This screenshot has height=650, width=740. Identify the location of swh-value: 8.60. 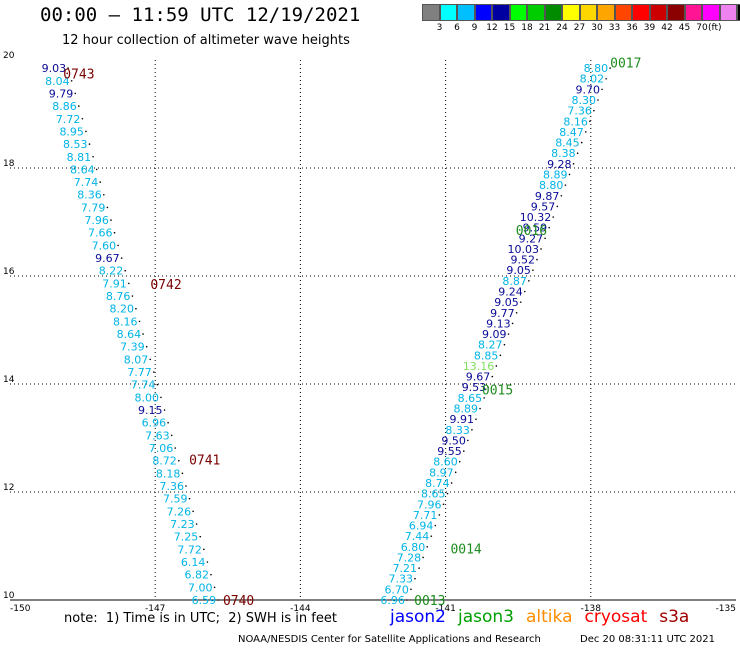
(445, 462).